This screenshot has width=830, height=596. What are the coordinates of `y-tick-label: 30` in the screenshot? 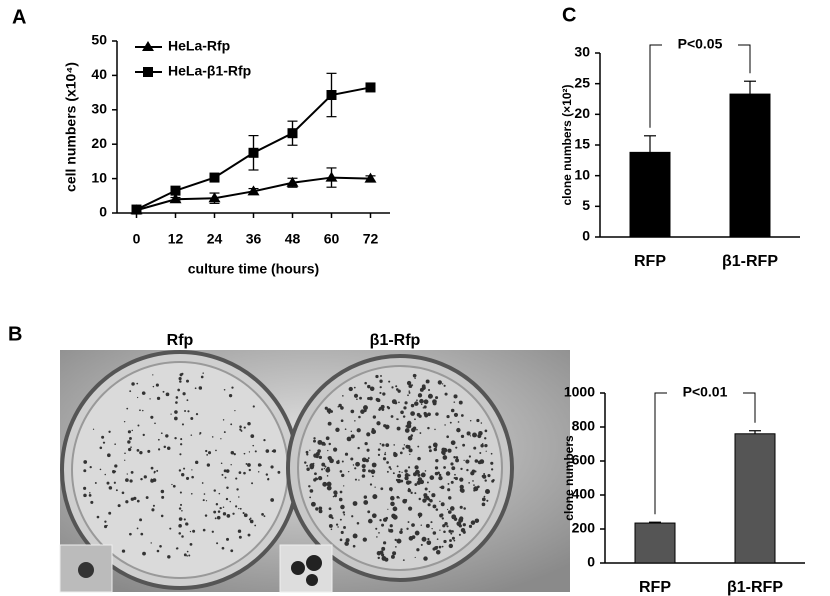 It's located at (99, 109).